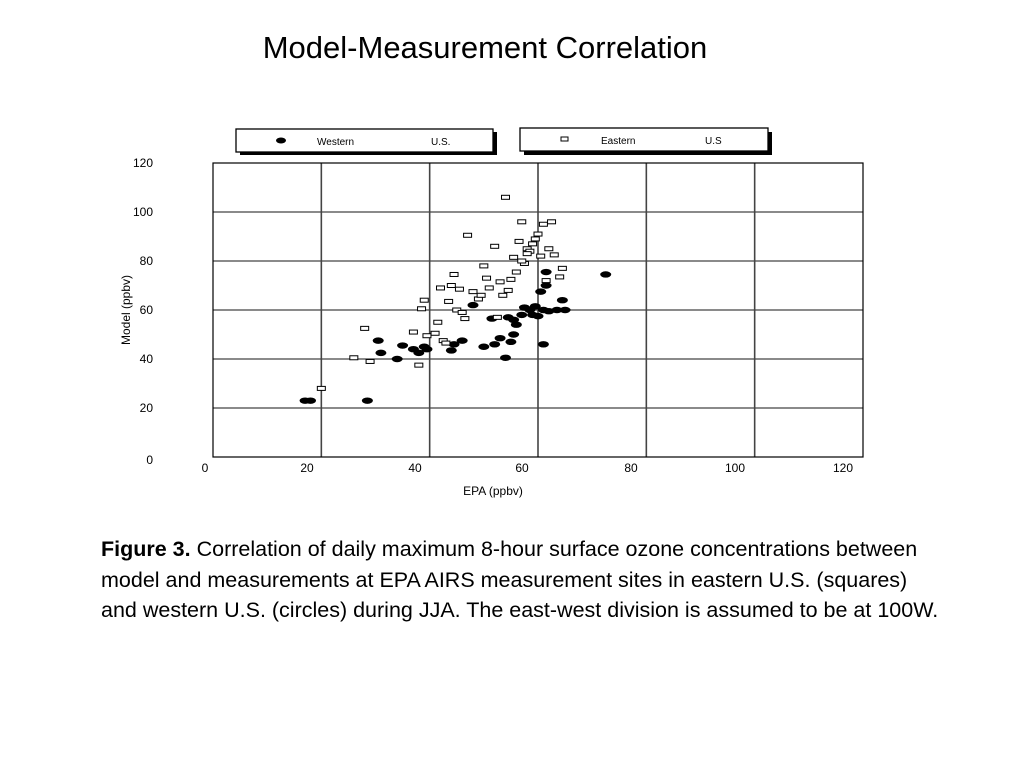 This screenshot has height=768, width=1024. I want to click on y-tick-labels: 0 20 40 60 80 100 120, so click(143, 311).